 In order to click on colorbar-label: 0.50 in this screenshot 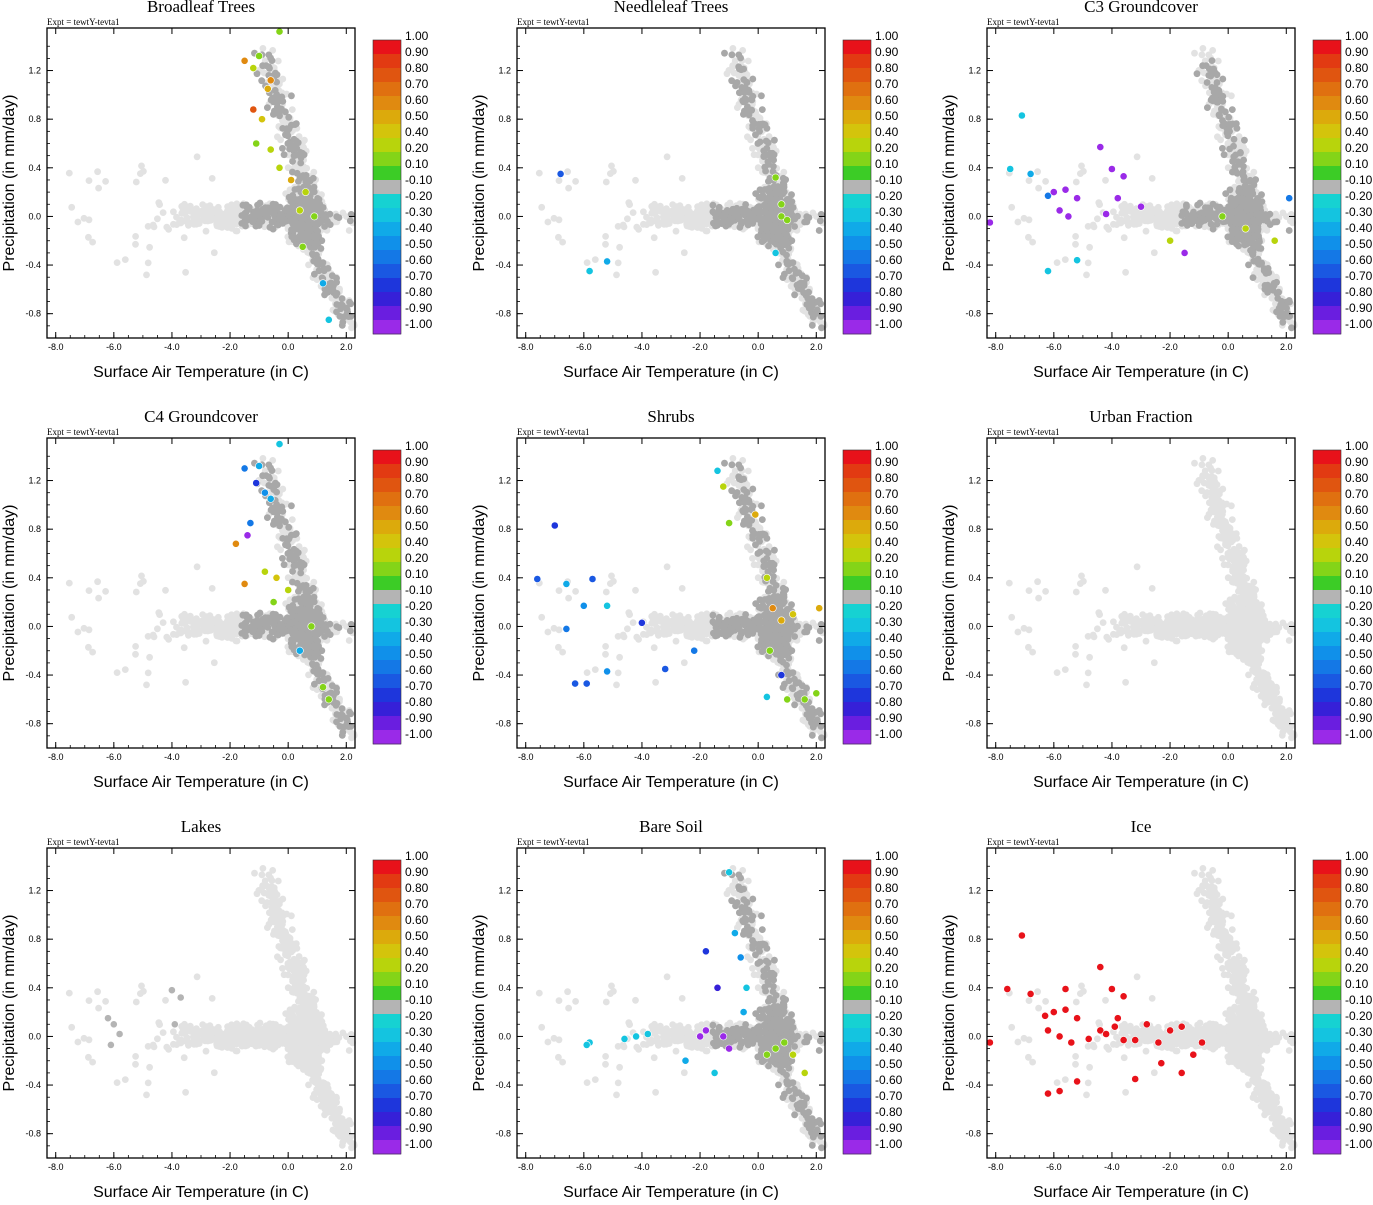, I will do `click(887, 116)`.